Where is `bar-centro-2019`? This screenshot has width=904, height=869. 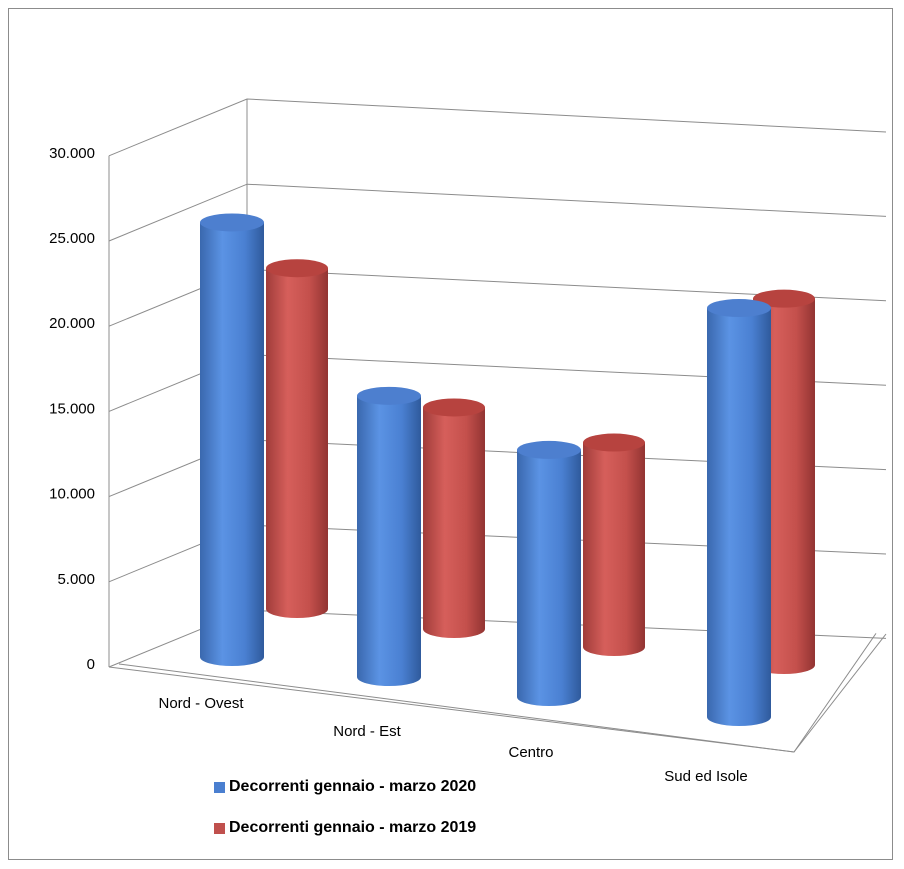
bar-centro-2019 is located at coordinates (614, 544).